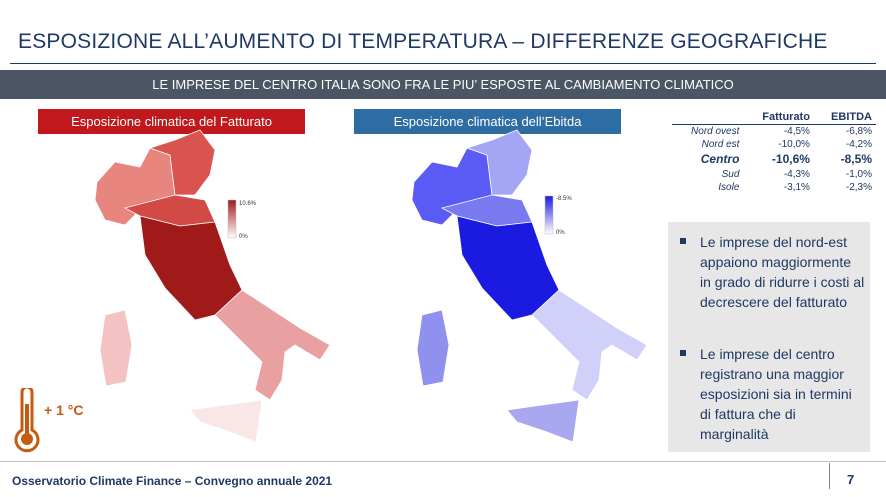 This screenshot has height=497, width=886. What do you see at coordinates (715, 131) in the screenshot?
I see `row-label: Nord ovest` at bounding box center [715, 131].